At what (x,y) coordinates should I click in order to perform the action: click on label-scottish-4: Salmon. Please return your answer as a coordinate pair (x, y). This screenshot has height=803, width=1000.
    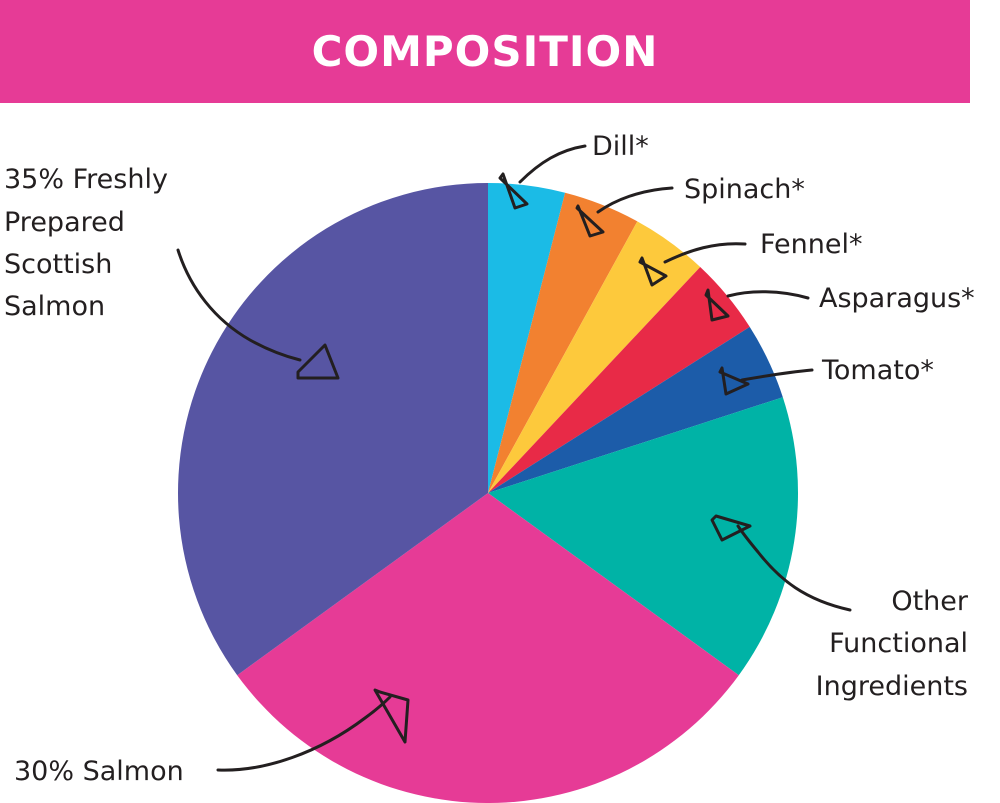
    Looking at the image, I should click on (54, 306).